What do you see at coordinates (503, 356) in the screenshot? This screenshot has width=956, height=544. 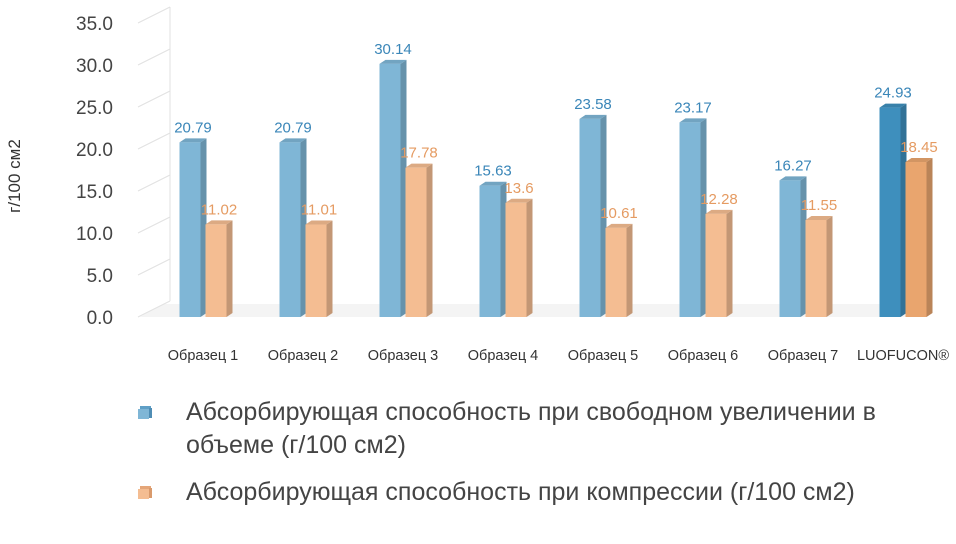 I see `x-tick-label-4: Образец 4` at bounding box center [503, 356].